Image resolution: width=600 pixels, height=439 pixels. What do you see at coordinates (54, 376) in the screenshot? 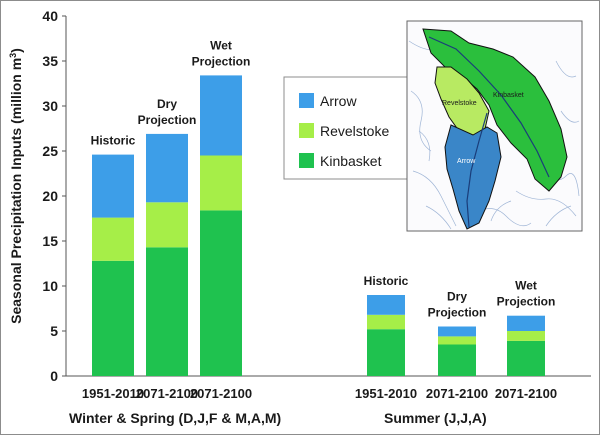
I see `y-tick-label: 0` at bounding box center [54, 376].